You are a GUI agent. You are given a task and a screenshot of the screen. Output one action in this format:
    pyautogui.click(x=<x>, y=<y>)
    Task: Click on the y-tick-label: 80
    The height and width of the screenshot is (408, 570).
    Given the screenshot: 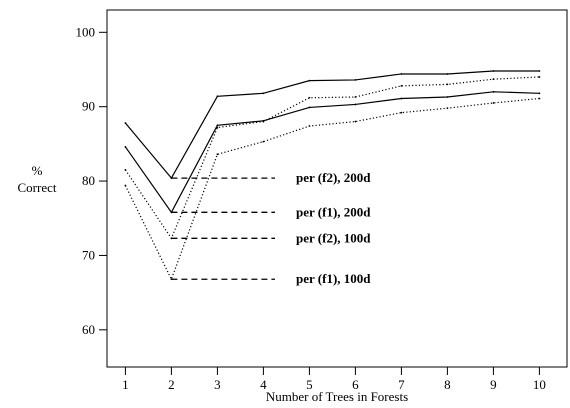 What is the action you would take?
    pyautogui.click(x=88, y=180)
    